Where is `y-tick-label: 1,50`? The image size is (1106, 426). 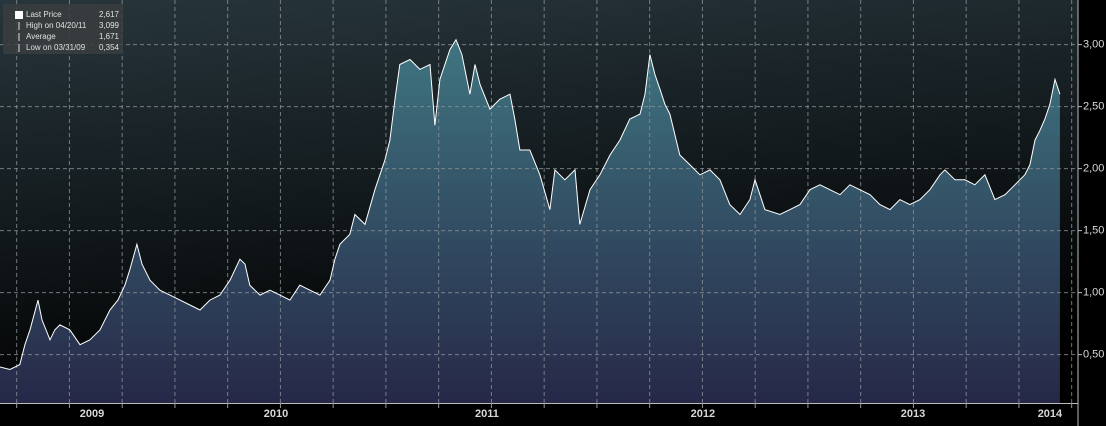
y-tick-label: 1,50 is located at coordinates (1093, 231).